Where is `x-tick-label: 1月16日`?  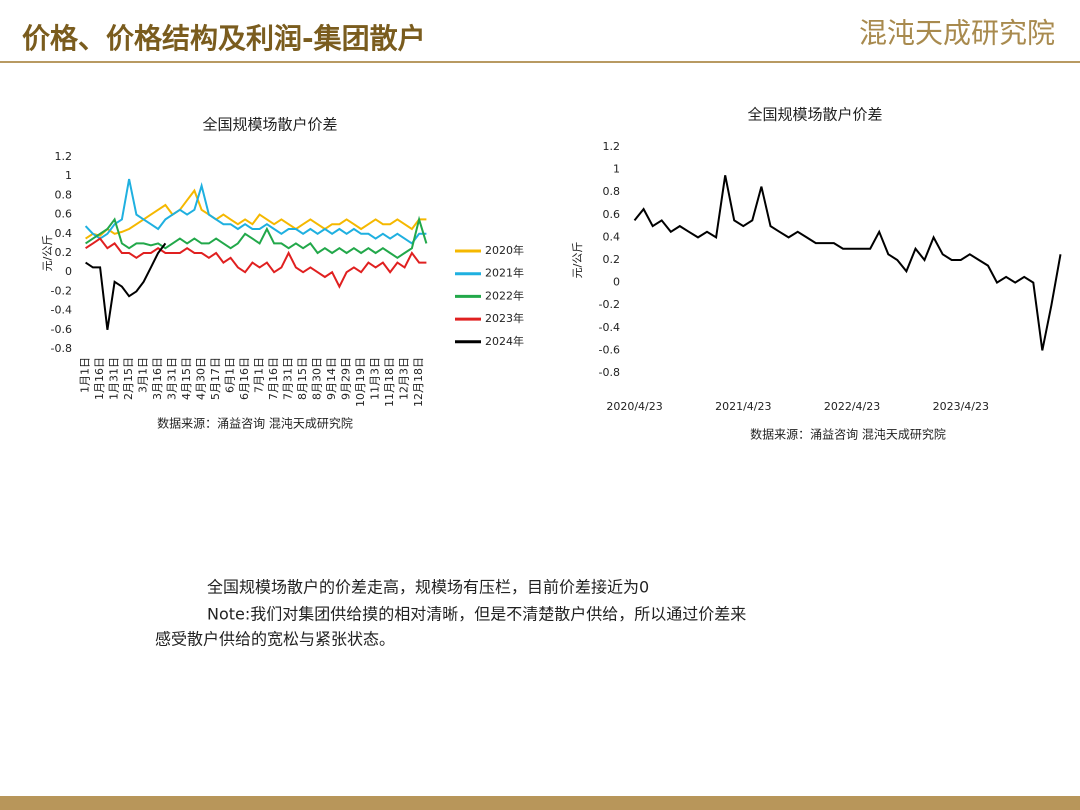 x-tick-label: 1月16日 is located at coordinates (99, 378).